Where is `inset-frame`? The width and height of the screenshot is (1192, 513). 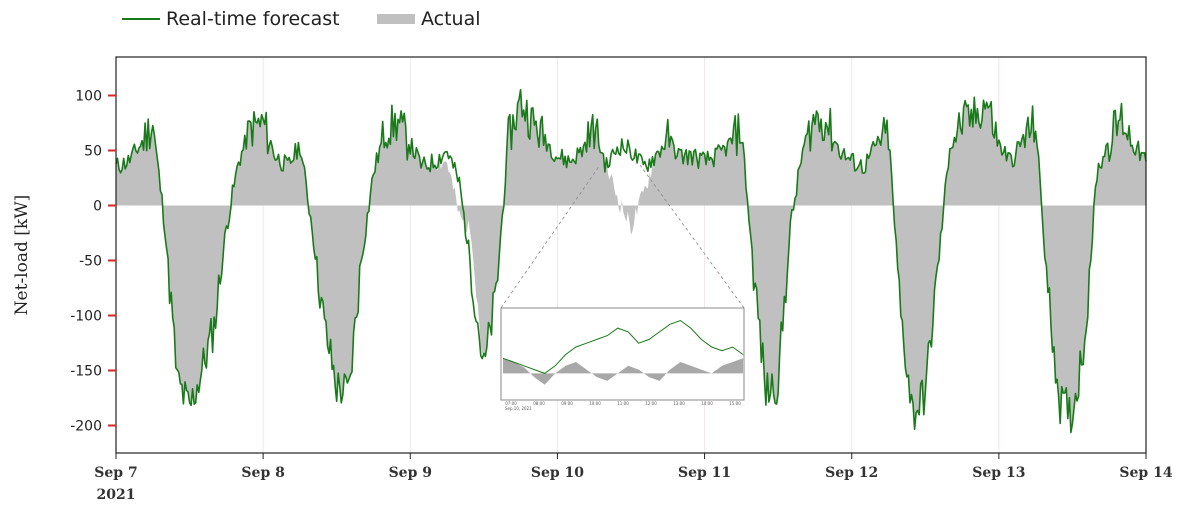
inset-frame is located at coordinates (622, 354).